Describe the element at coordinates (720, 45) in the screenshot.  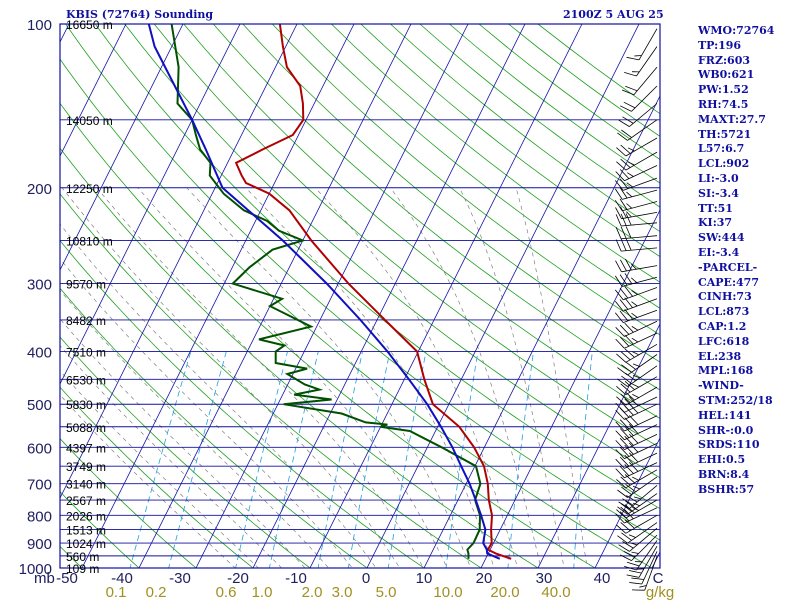
I see `index-item: TP:196` at that location.